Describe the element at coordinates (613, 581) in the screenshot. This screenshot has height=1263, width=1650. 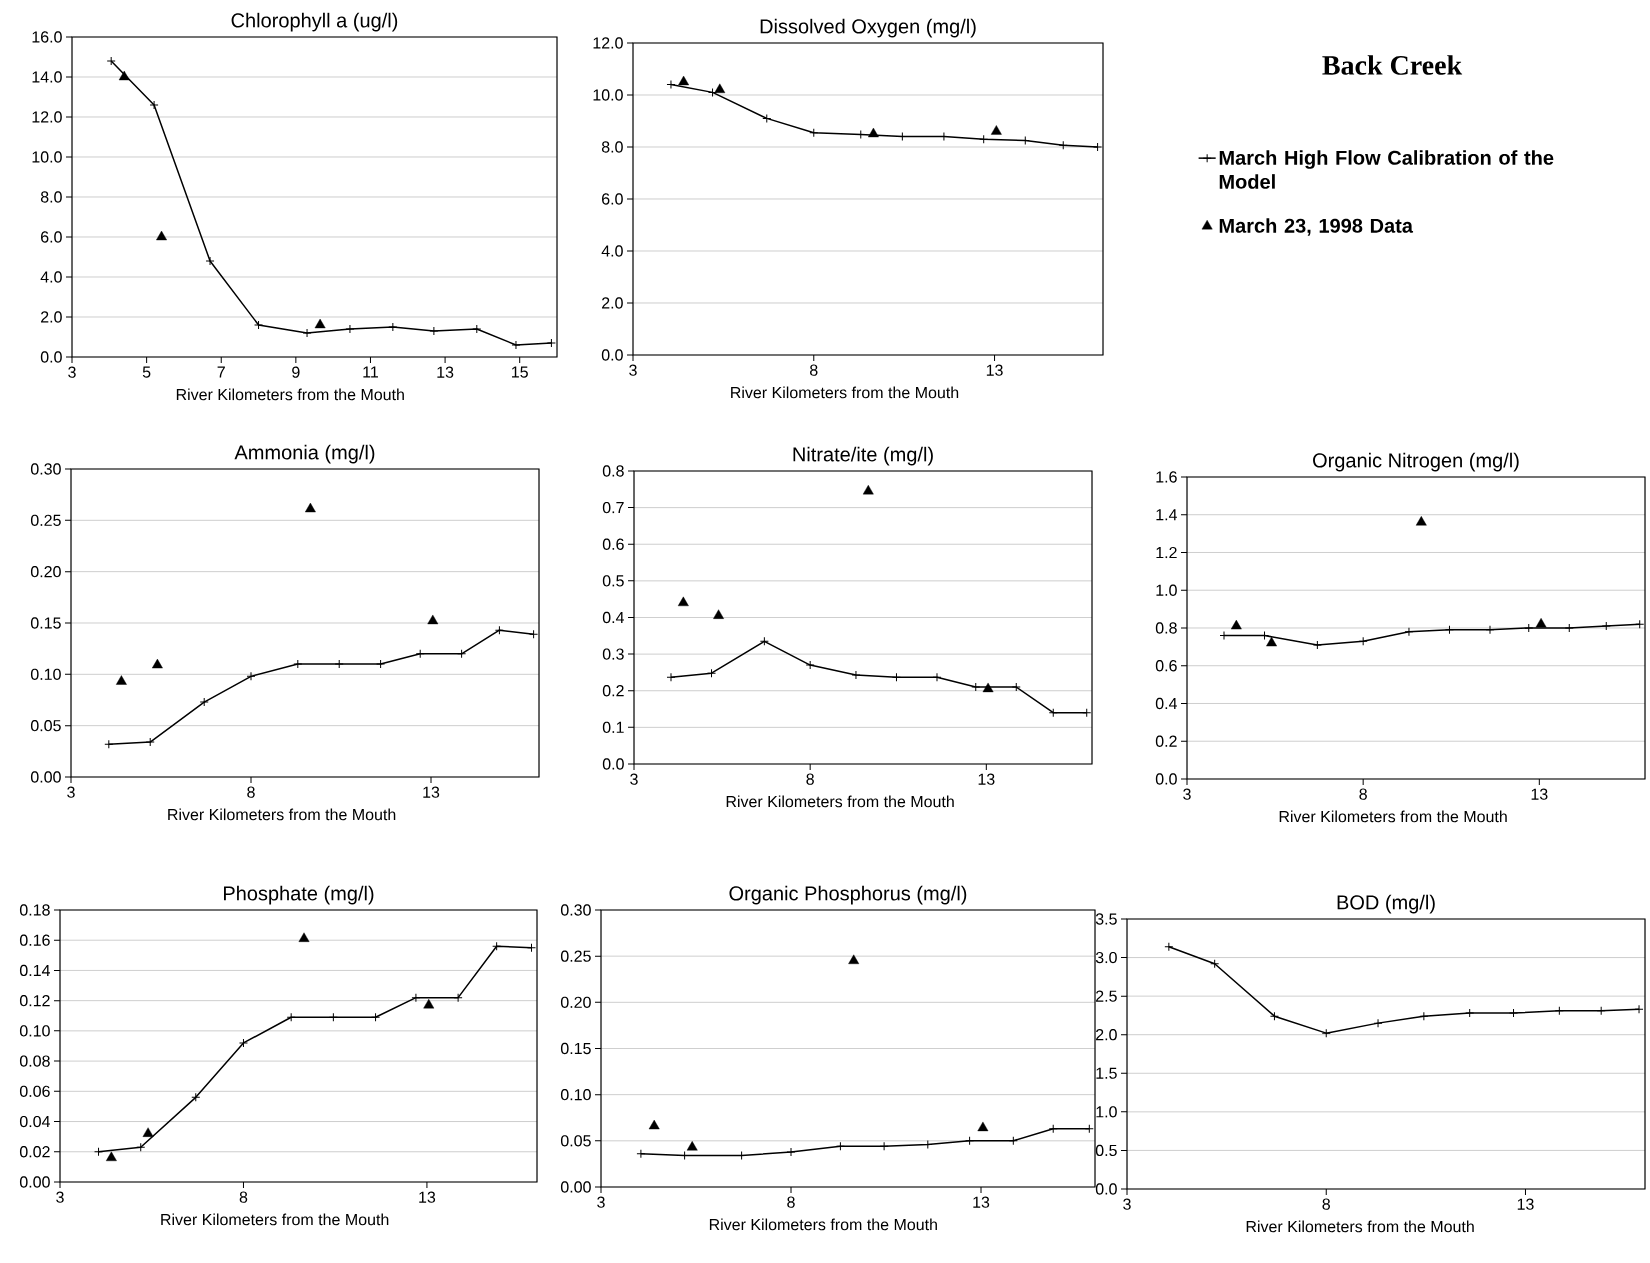
I see `y-tick-label: 0.5` at that location.